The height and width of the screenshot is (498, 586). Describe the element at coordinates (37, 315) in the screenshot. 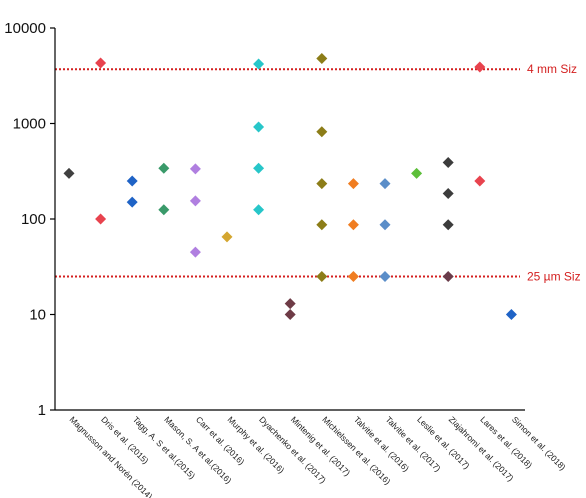

I see `y-tick-label: 10` at that location.